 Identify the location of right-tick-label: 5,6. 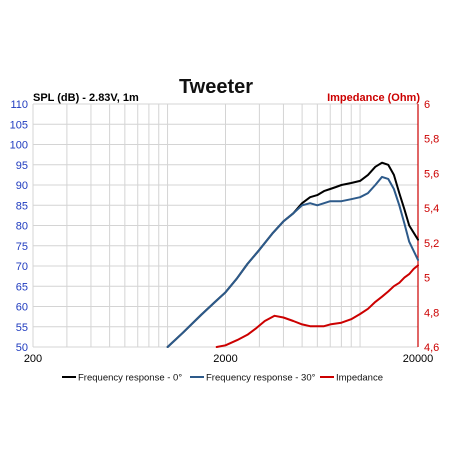
(431, 174).